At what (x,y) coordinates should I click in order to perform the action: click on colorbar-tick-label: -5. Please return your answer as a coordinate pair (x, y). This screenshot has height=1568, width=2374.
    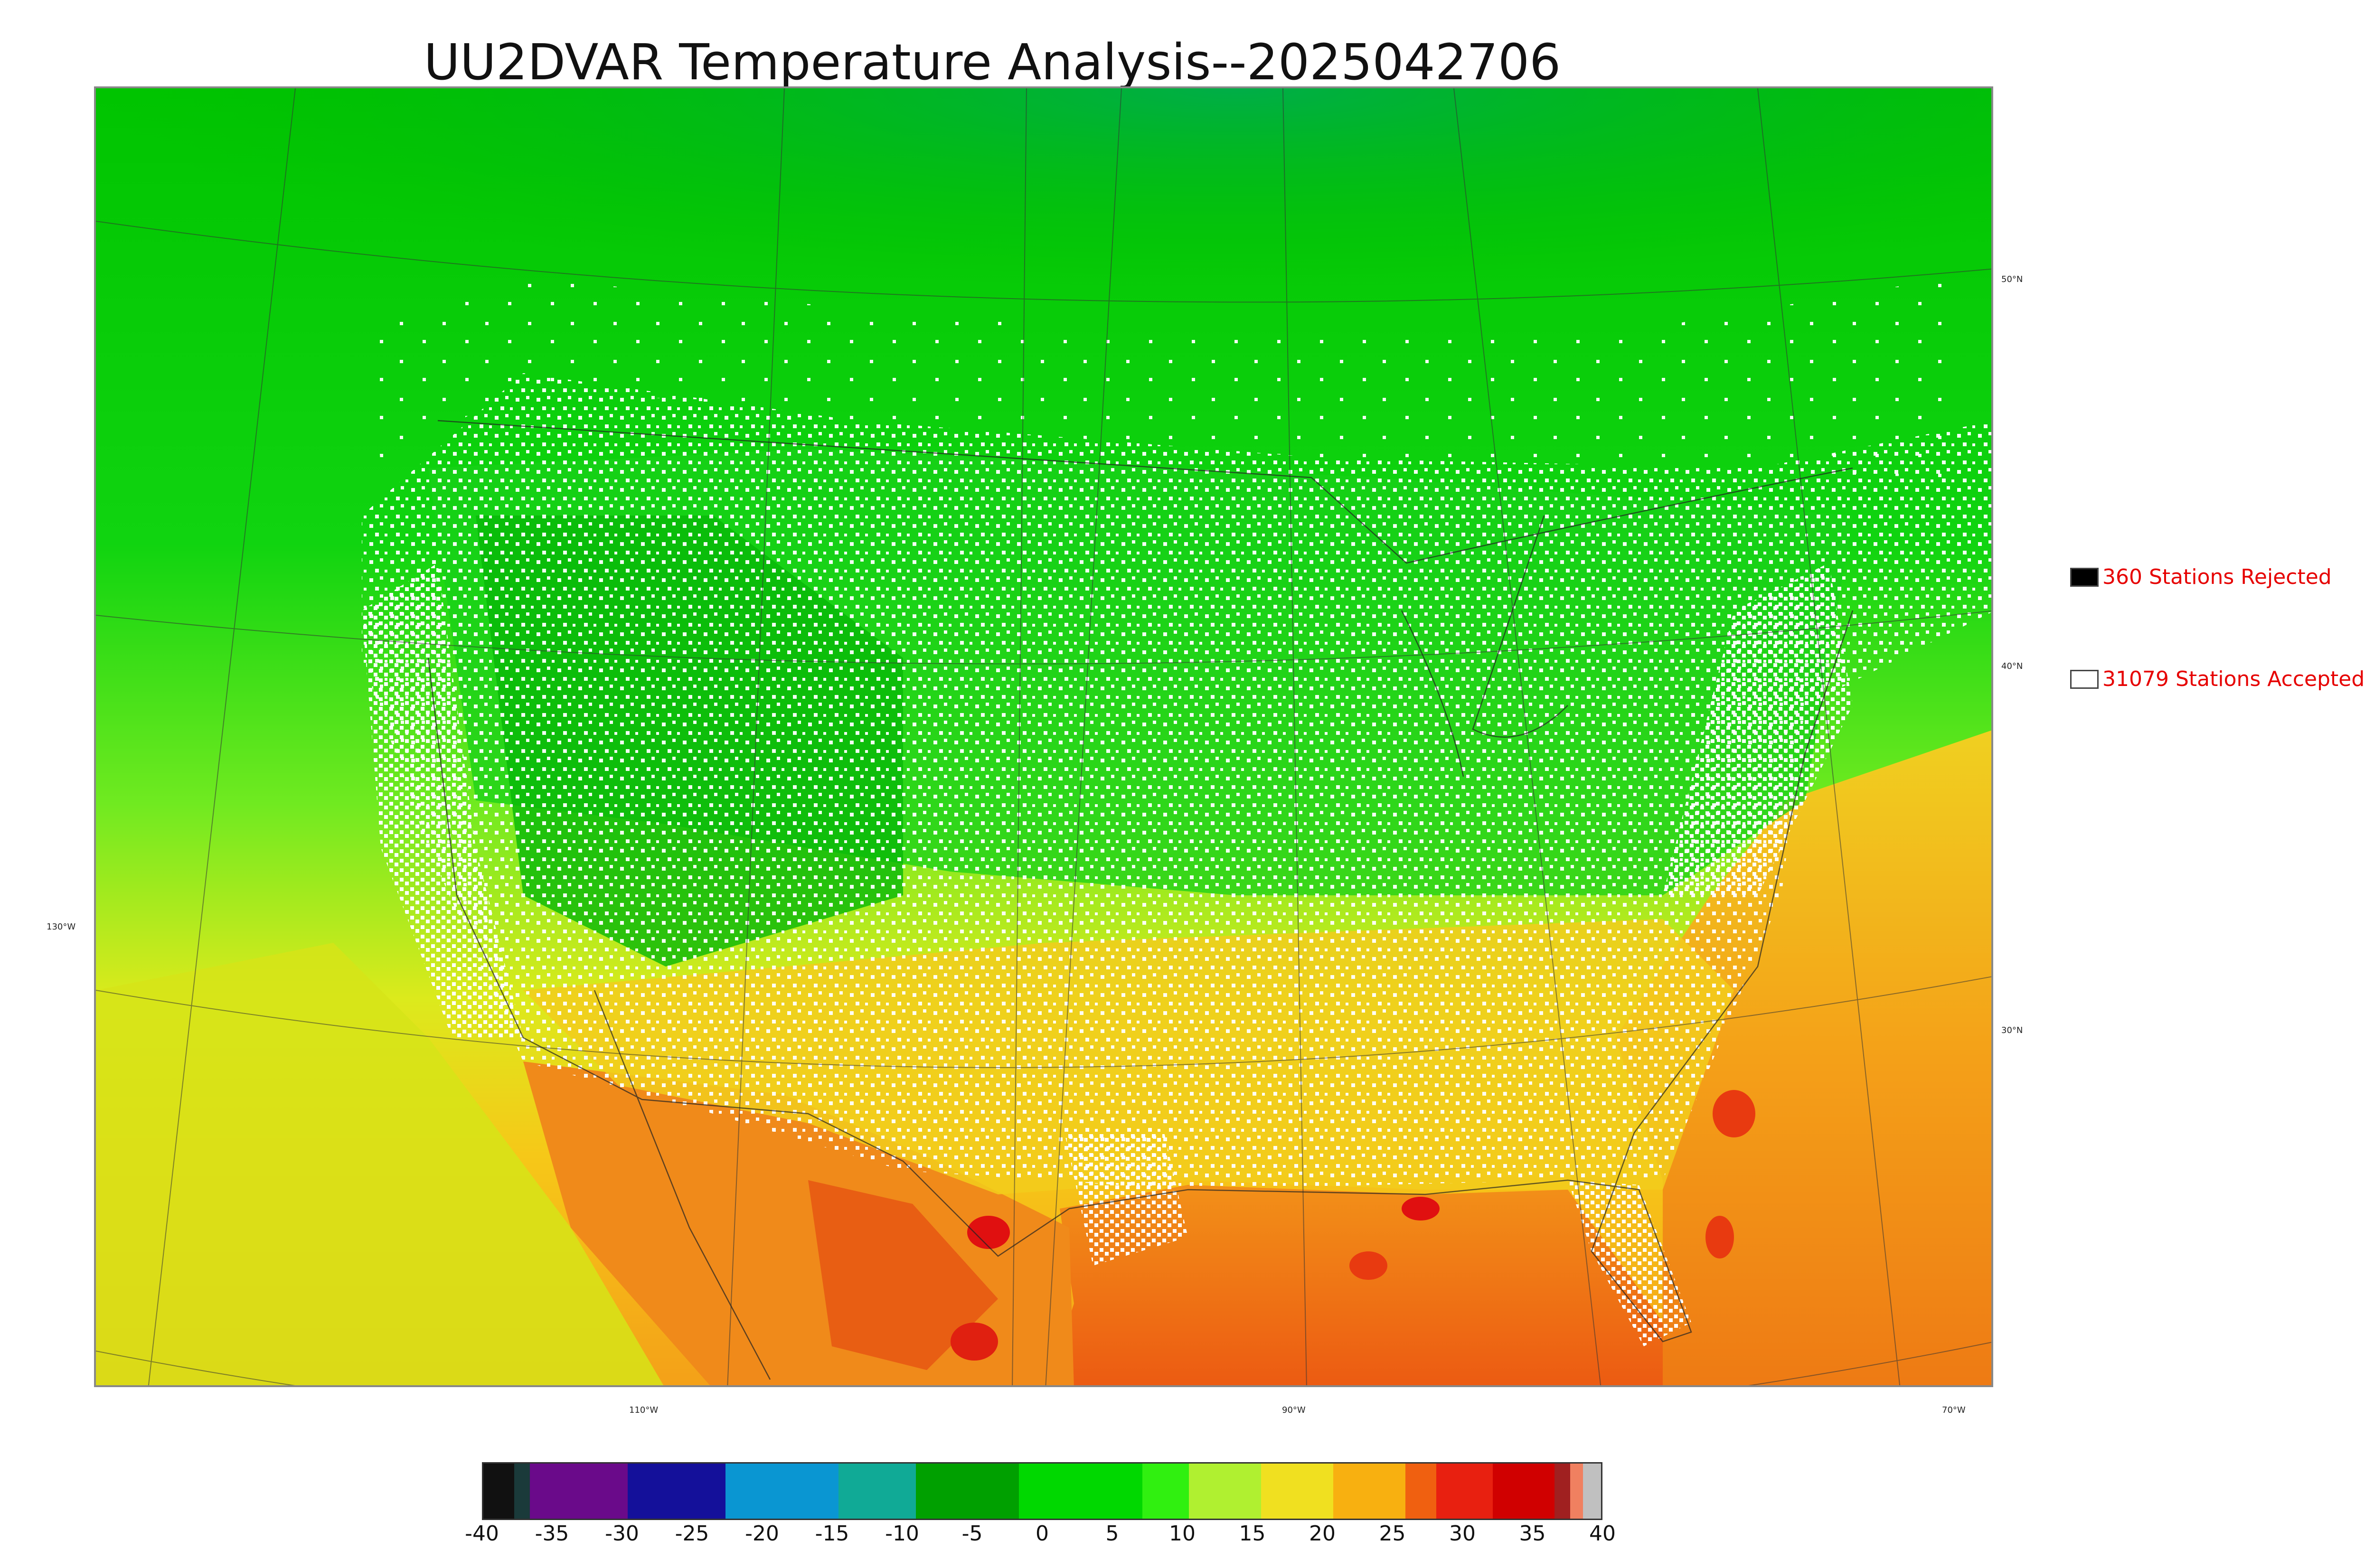
    Looking at the image, I should click on (972, 1534).